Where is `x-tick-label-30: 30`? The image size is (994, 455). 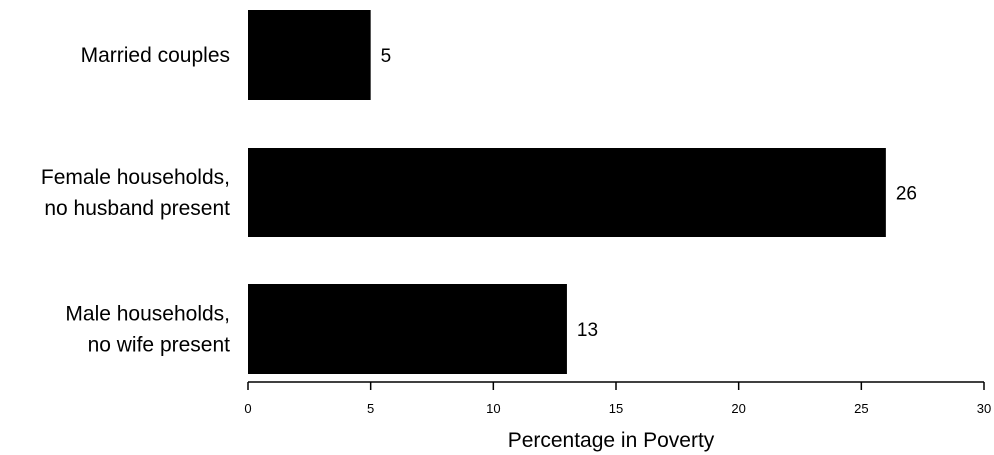
x-tick-label-30: 30 is located at coordinates (984, 408).